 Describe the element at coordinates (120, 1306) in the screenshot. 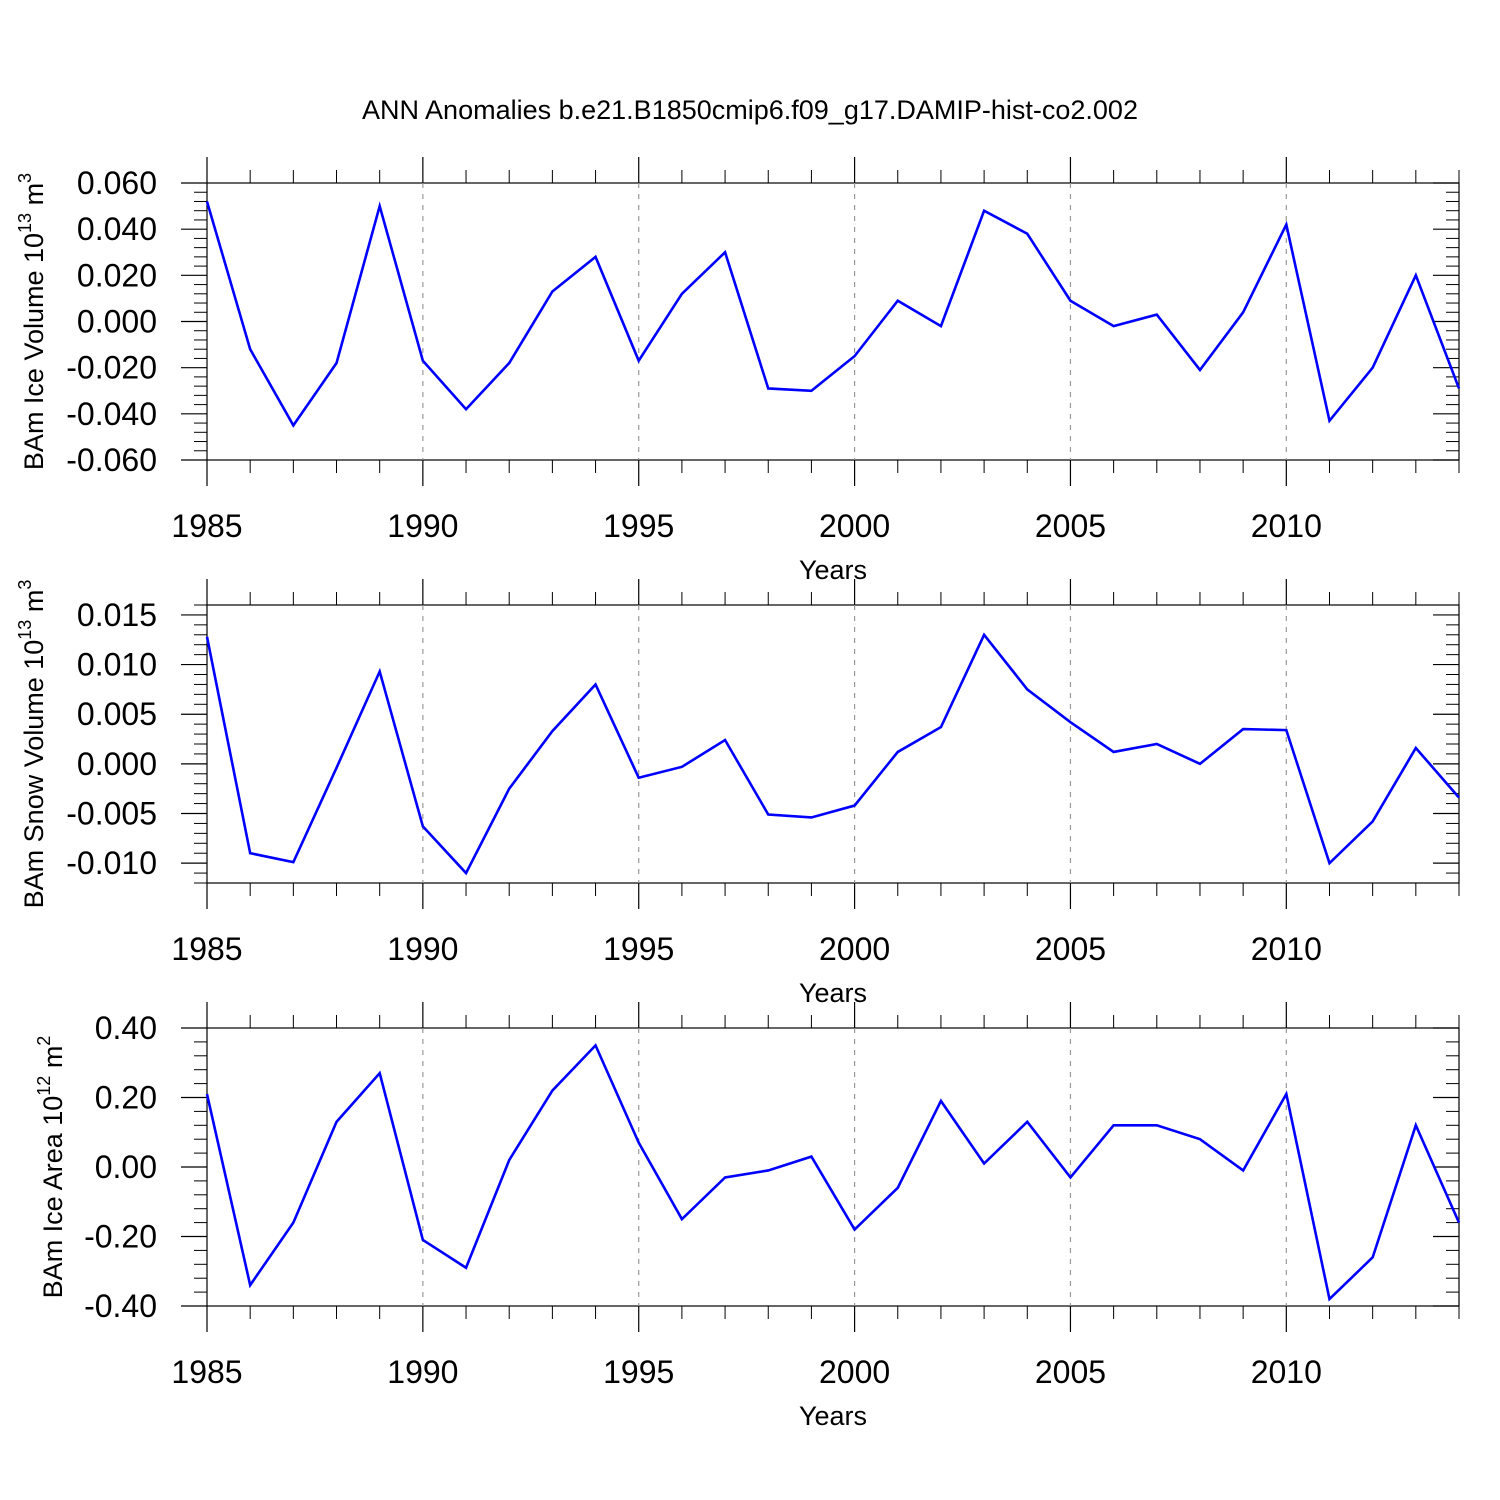

I see `y-tick-label: -0.40` at that location.